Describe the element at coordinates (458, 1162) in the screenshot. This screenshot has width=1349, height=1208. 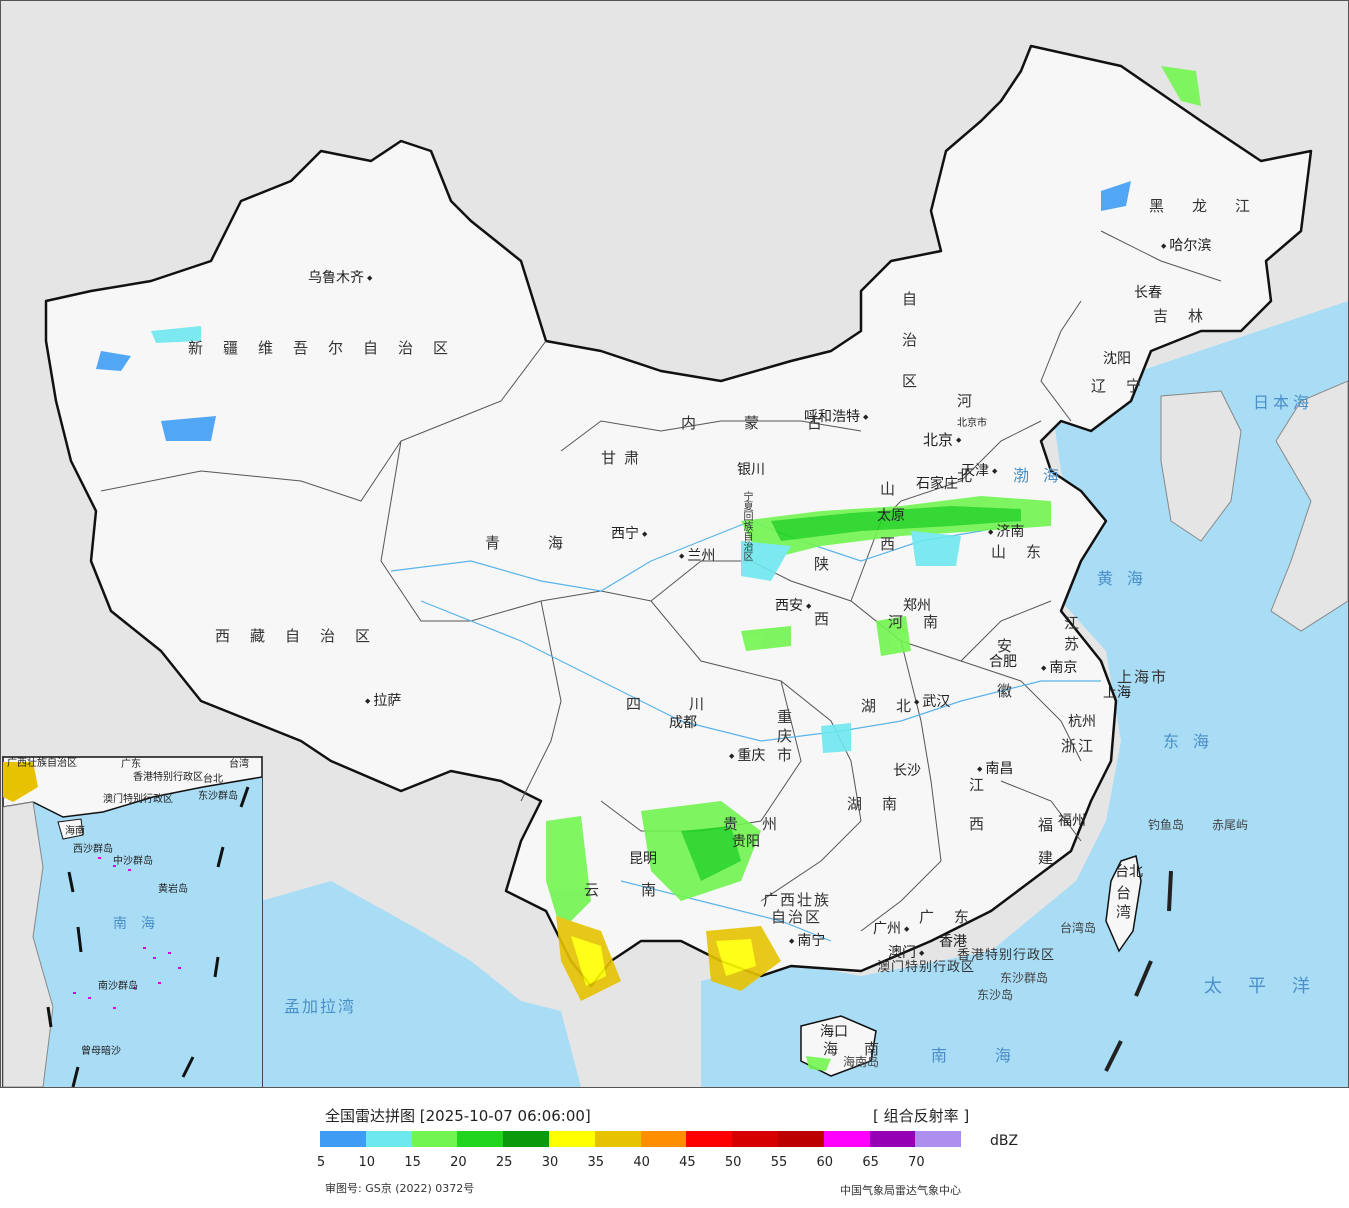
I see `legend-tick: 20` at that location.